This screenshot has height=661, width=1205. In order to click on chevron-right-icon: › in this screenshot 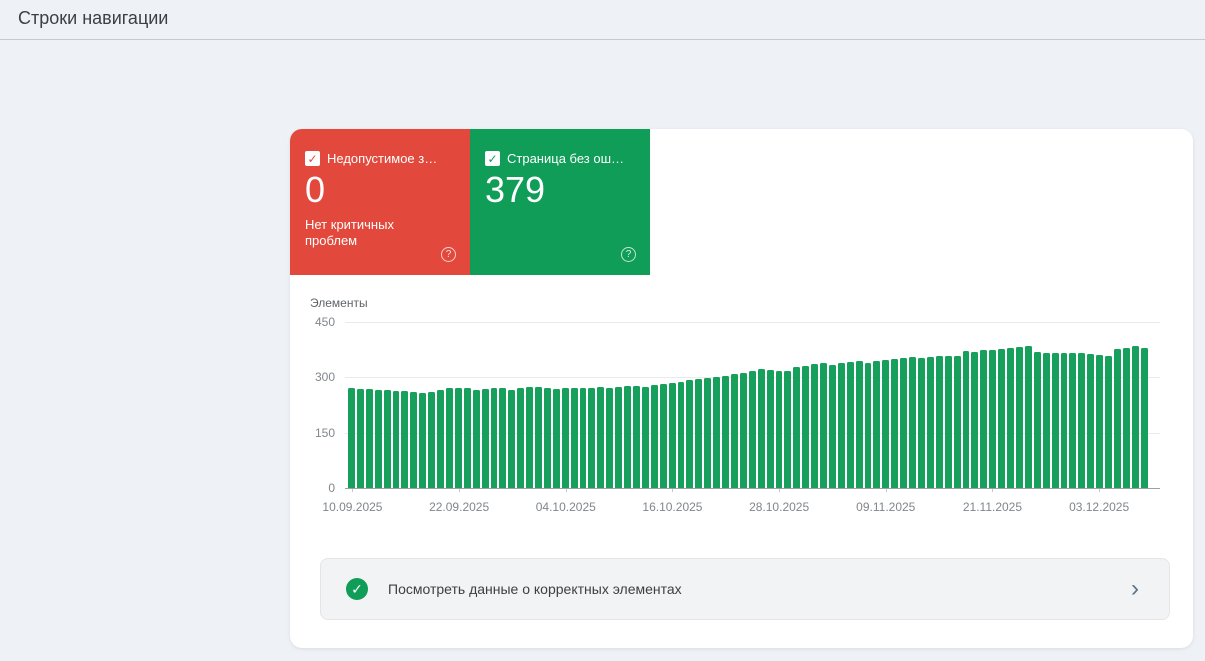, I will do `click(1135, 588)`.